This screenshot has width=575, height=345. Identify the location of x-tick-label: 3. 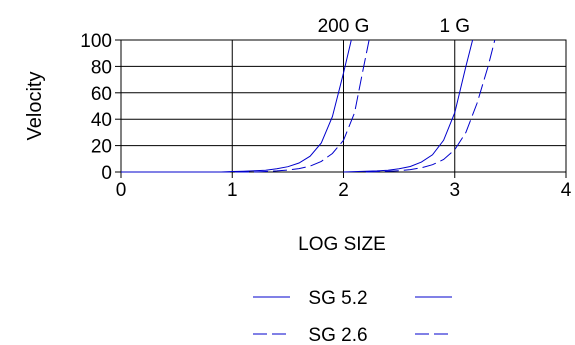
(454, 190).